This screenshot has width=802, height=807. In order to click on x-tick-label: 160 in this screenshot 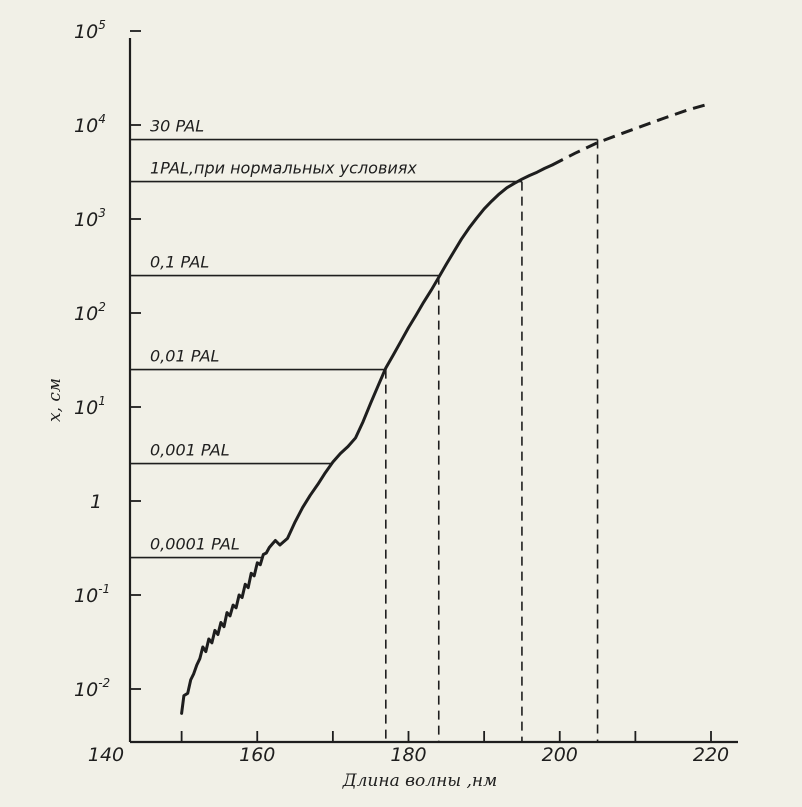, I will do `click(257, 755)`.